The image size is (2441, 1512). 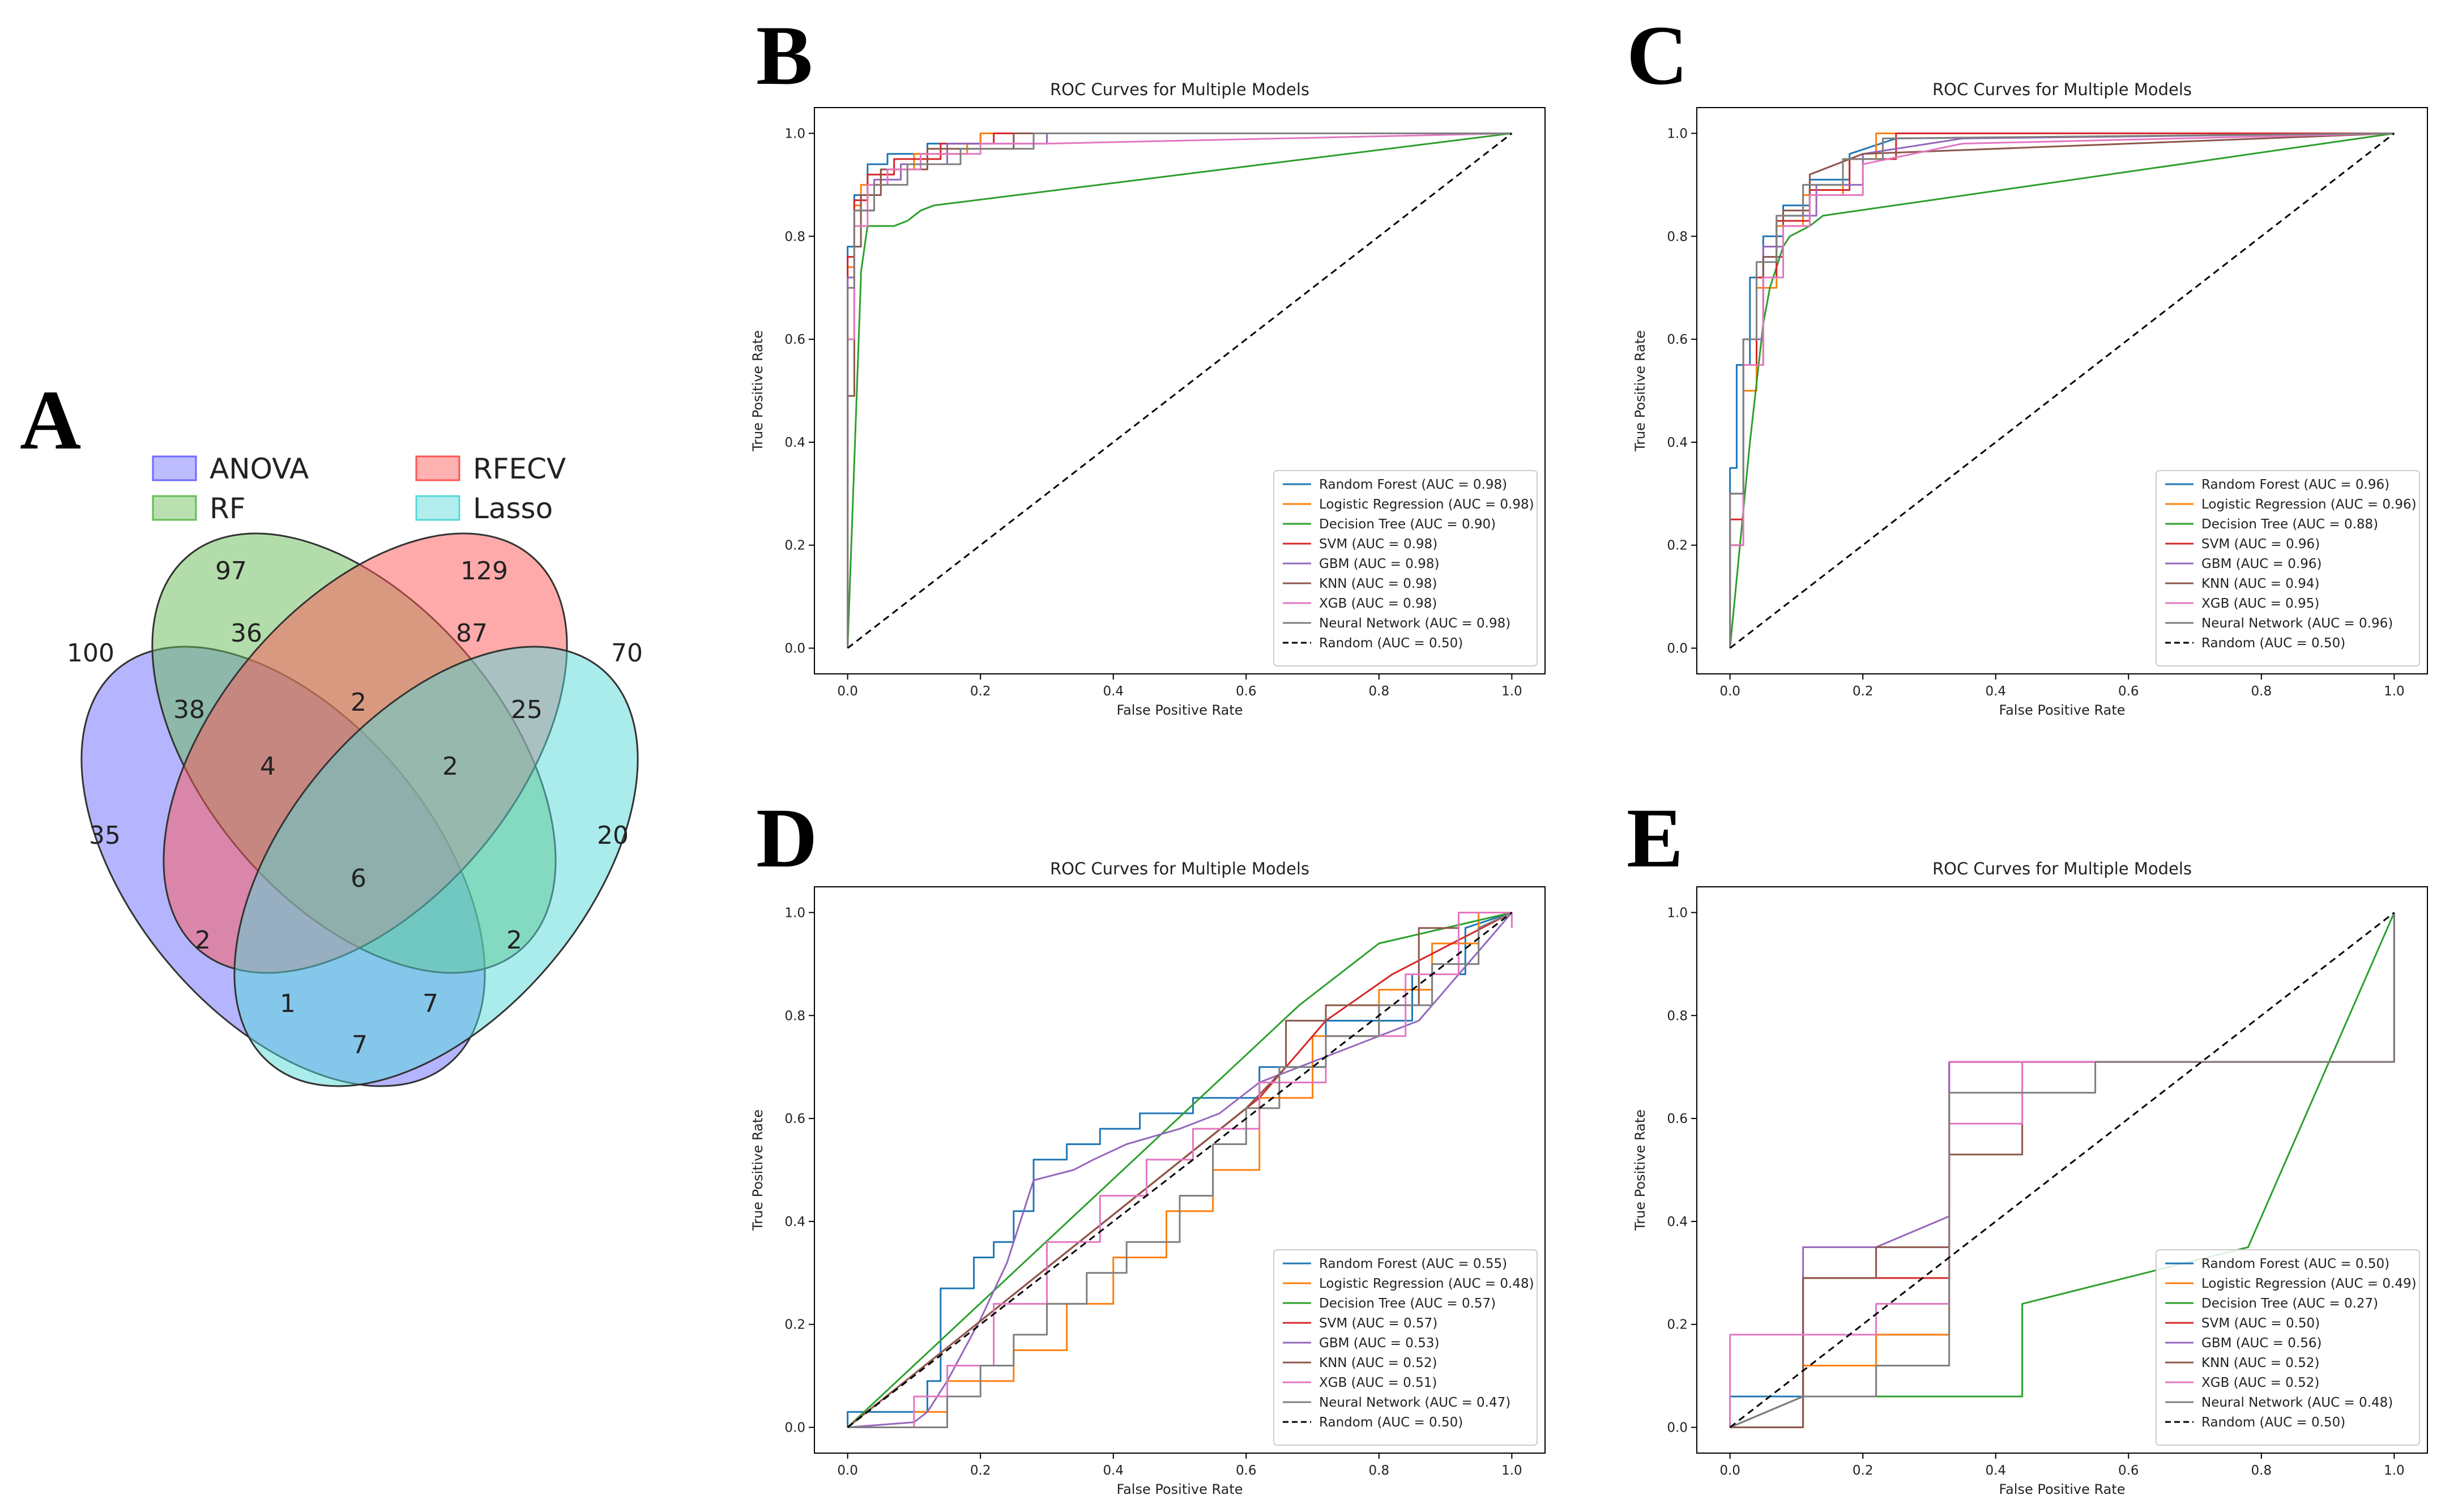 I want to click on venn-legend: ANOVA RF RFECV Lasso, so click(x=359, y=488).